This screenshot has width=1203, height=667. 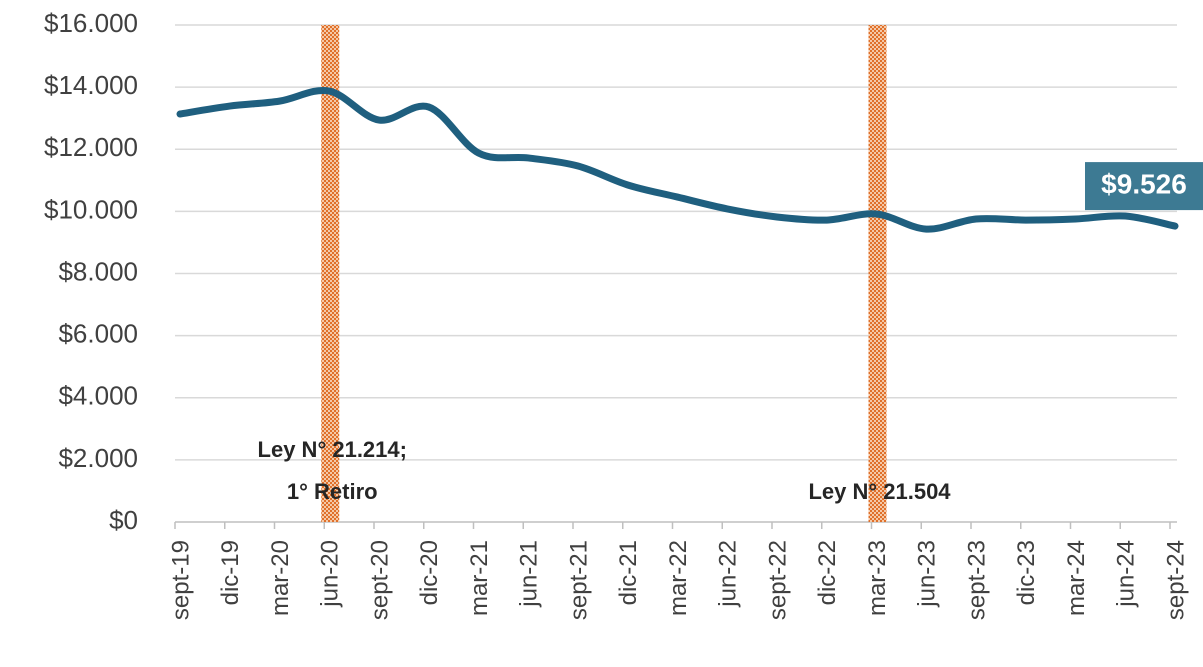 I want to click on x-tick-label: sept-22, so click(x=777, y=580).